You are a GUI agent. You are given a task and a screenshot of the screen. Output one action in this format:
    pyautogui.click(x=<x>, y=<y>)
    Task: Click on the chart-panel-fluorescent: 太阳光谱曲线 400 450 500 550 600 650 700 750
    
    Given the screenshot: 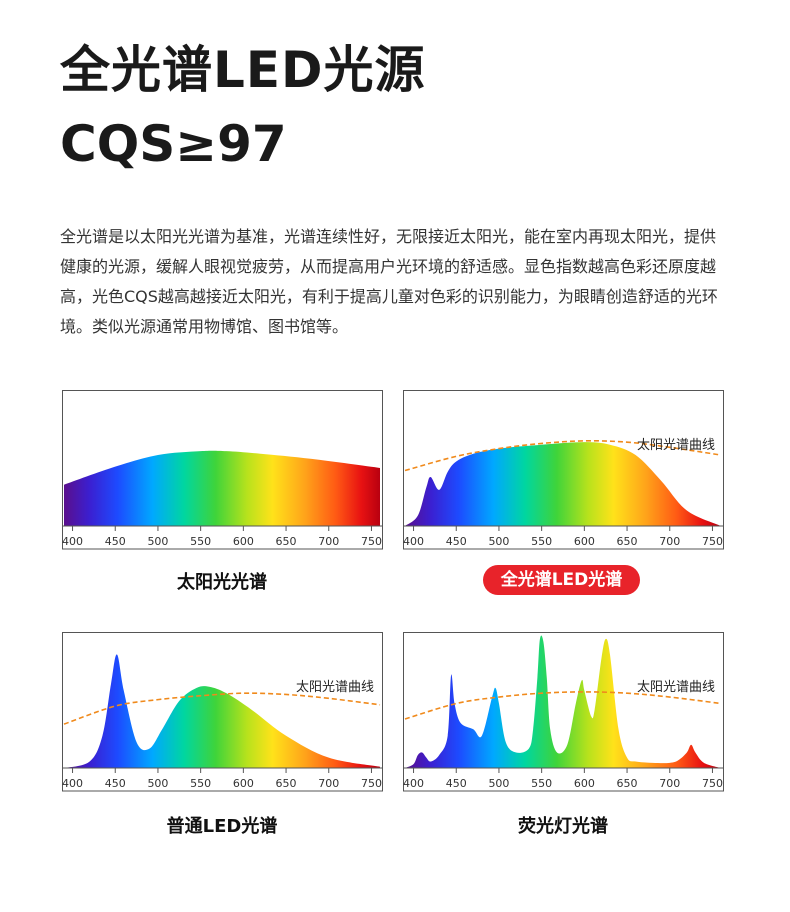 What is the action you would take?
    pyautogui.click(x=563, y=717)
    